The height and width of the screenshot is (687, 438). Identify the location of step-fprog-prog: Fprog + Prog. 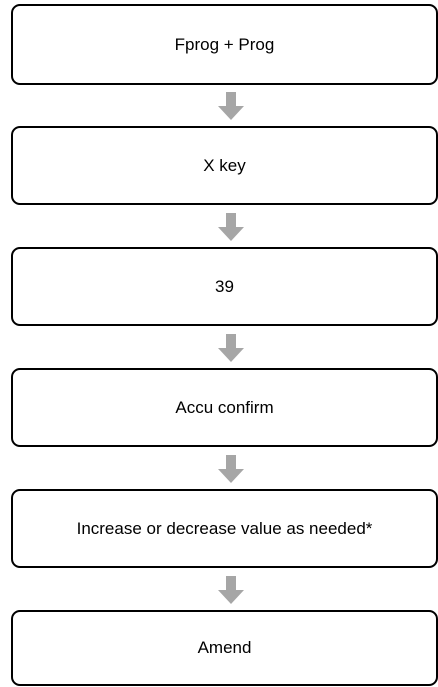
(224, 44).